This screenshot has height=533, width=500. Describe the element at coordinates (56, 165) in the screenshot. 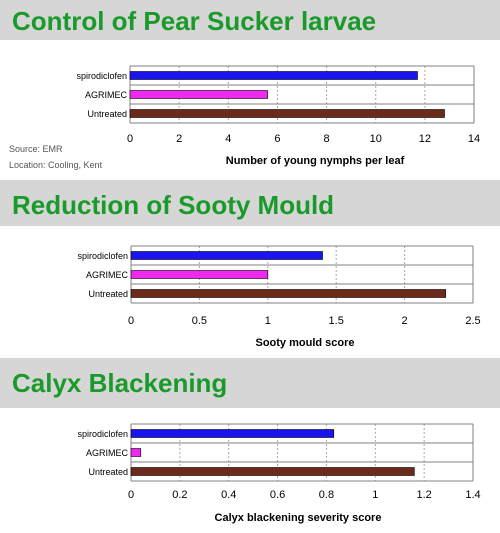

I see `location-note: Location: Cooling, Kent` at that location.